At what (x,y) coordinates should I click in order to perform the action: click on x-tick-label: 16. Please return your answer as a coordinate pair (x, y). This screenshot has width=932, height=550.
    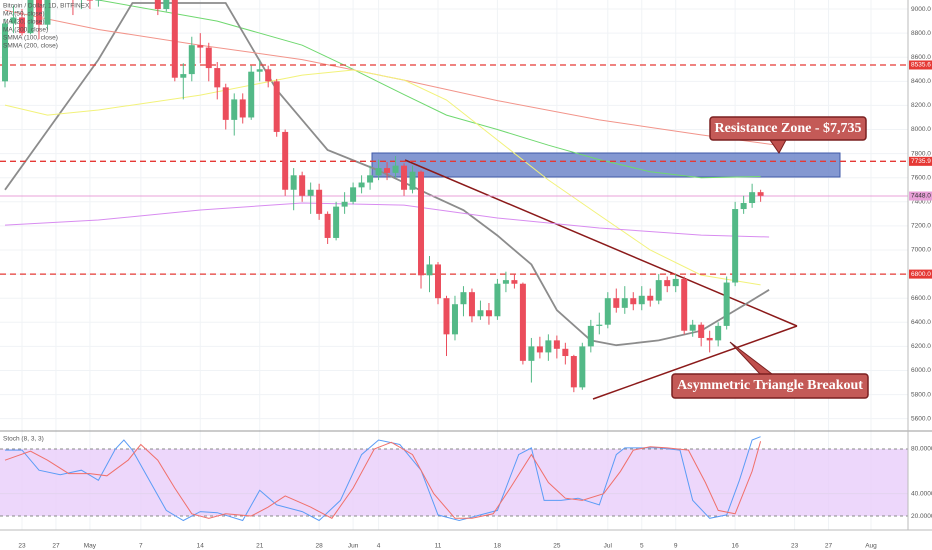
    Looking at the image, I should click on (736, 546).